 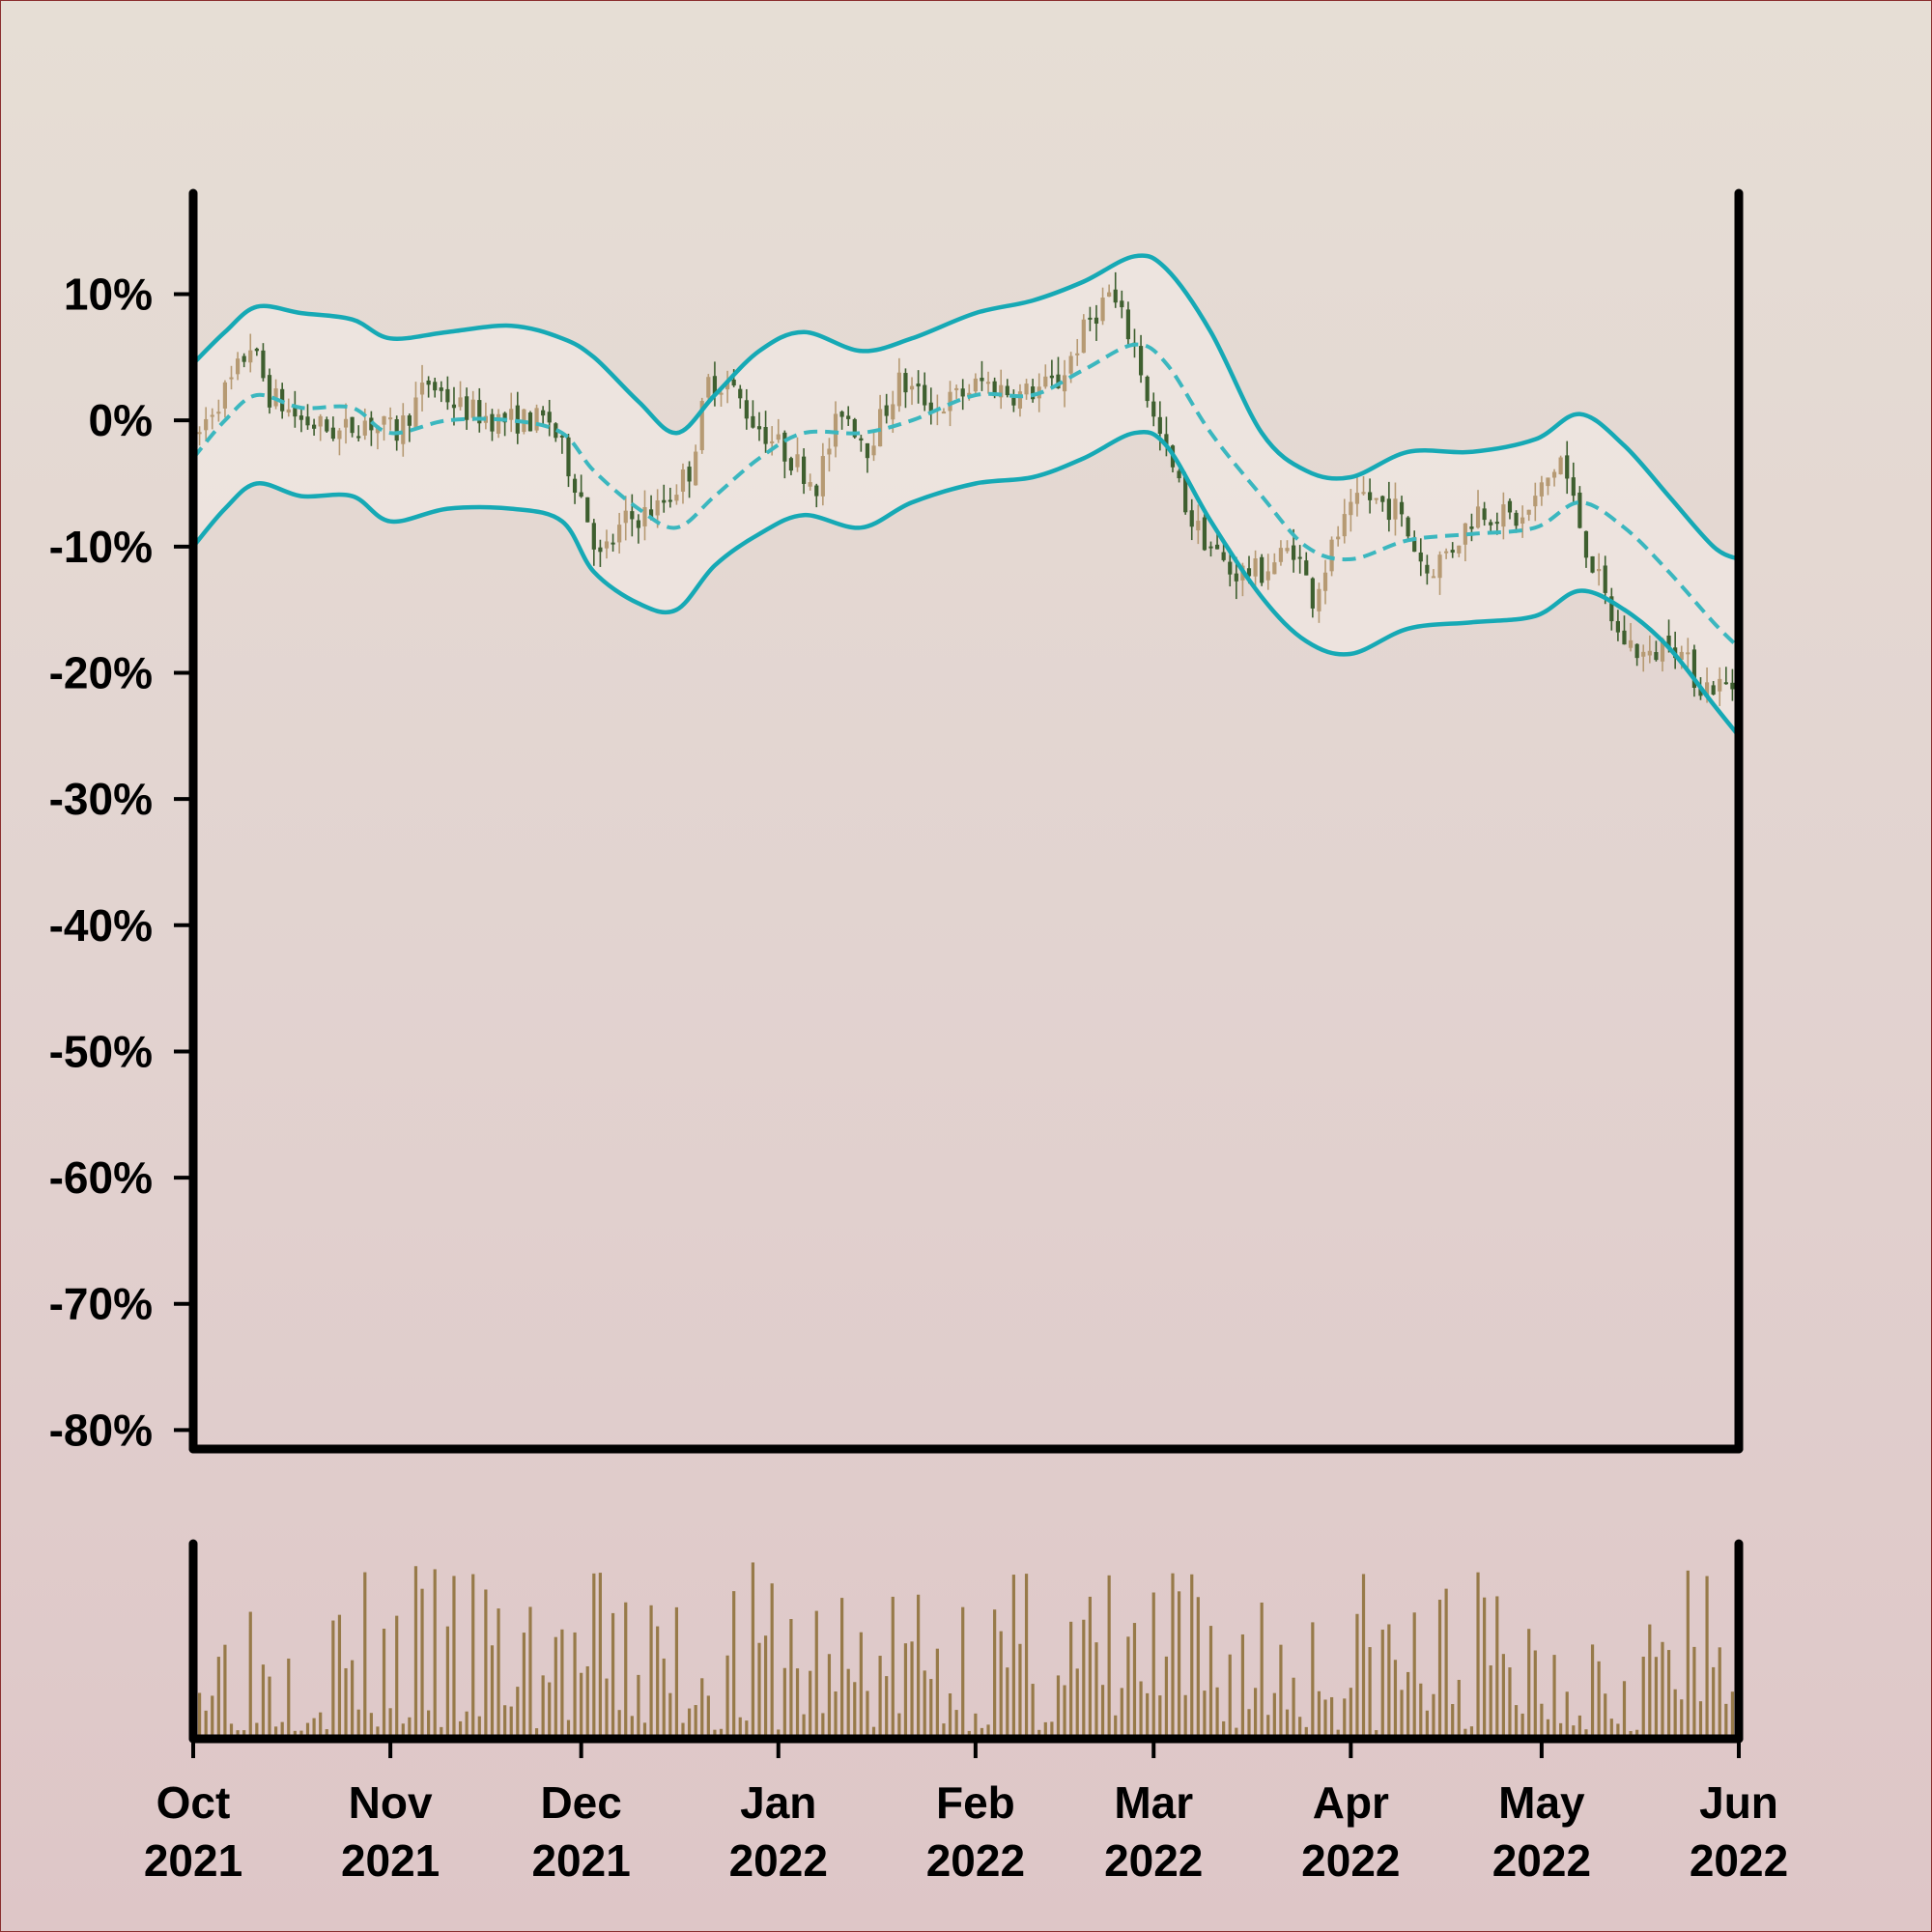 What do you see at coordinates (778, 1802) in the screenshot?
I see `x-tick-month: Jan` at bounding box center [778, 1802].